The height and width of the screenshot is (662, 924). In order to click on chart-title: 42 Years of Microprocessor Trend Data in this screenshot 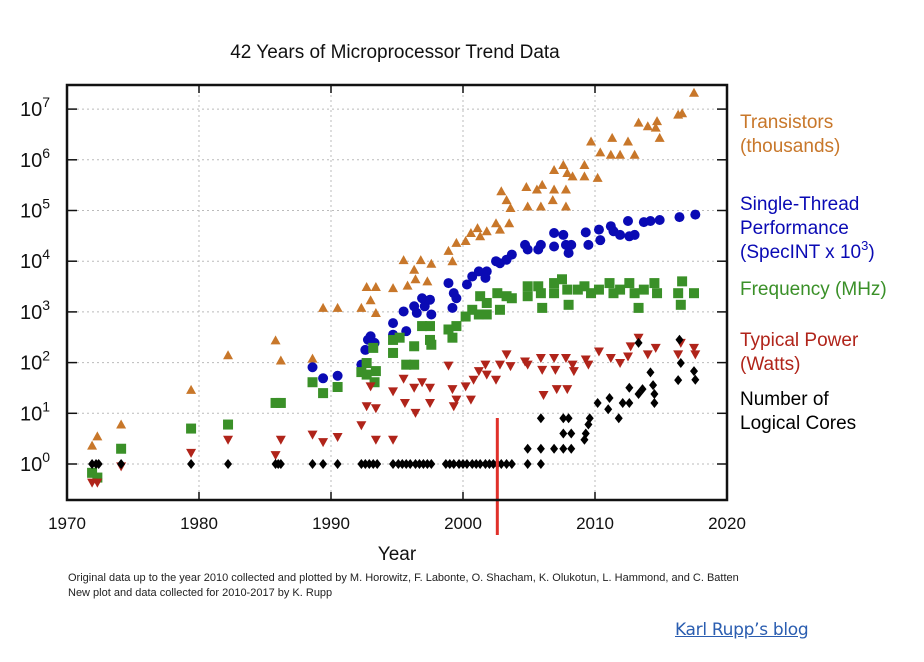, I will do `click(395, 52)`.